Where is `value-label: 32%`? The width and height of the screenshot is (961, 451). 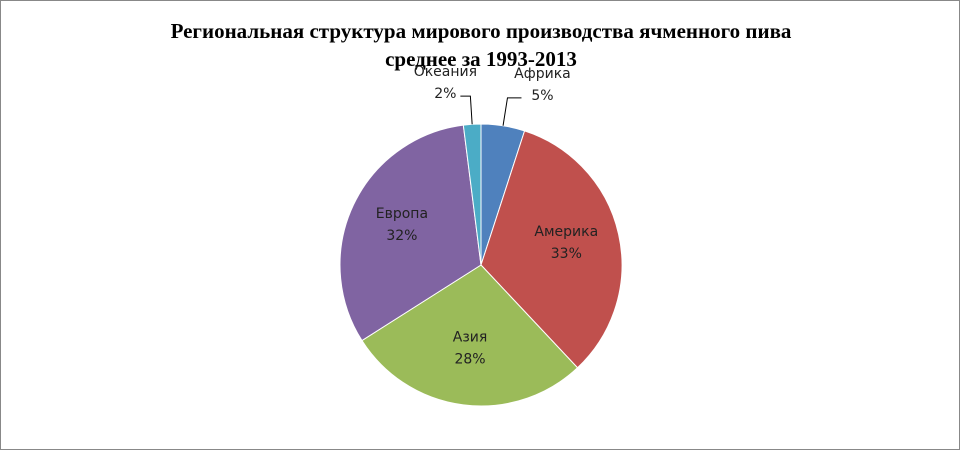 value-label: 32% is located at coordinates (401, 236).